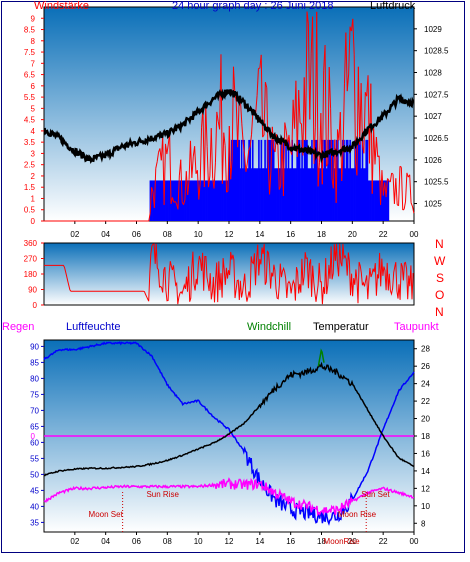  I want to click on x-tick-label: 22, so click(383, 234).